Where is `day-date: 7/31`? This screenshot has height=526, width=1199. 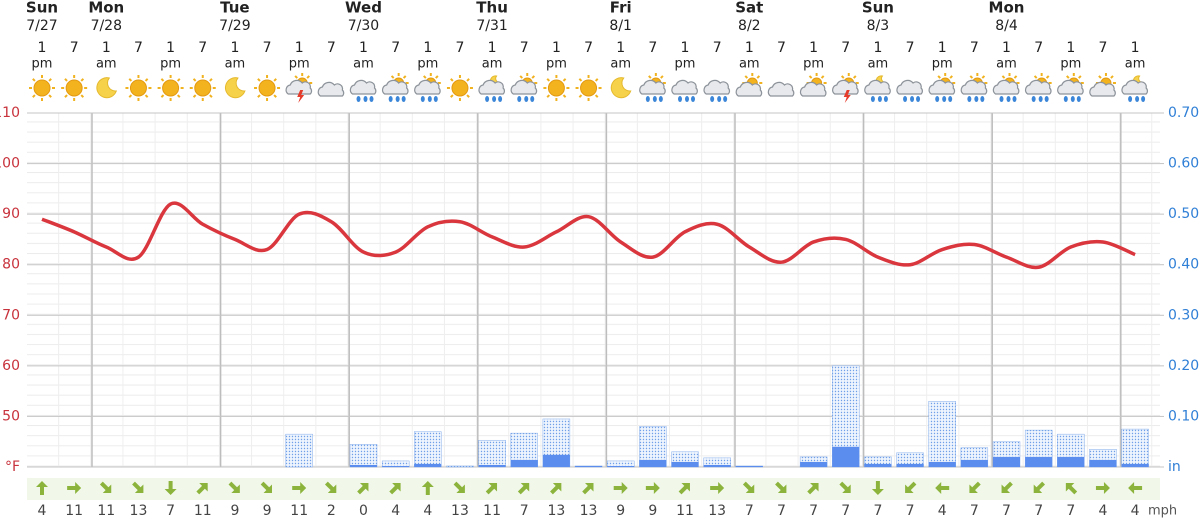 day-date: 7/31 is located at coordinates (491, 26).